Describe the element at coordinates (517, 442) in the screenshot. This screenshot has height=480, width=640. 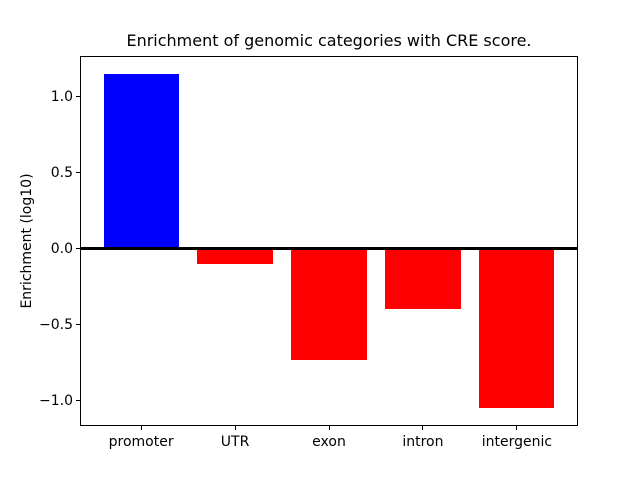
I see `x-tick-label-intergenic: intergenic` at that location.